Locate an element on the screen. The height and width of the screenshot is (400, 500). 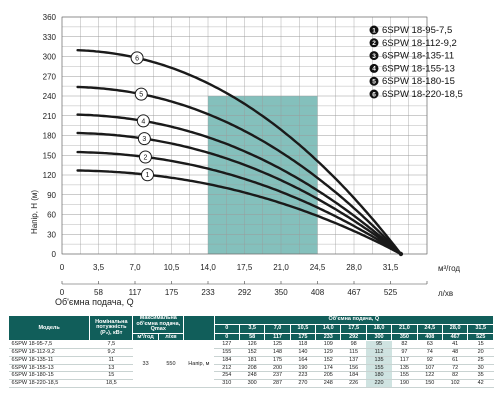
cell-head-value: 118 is located at coordinates (303, 345).